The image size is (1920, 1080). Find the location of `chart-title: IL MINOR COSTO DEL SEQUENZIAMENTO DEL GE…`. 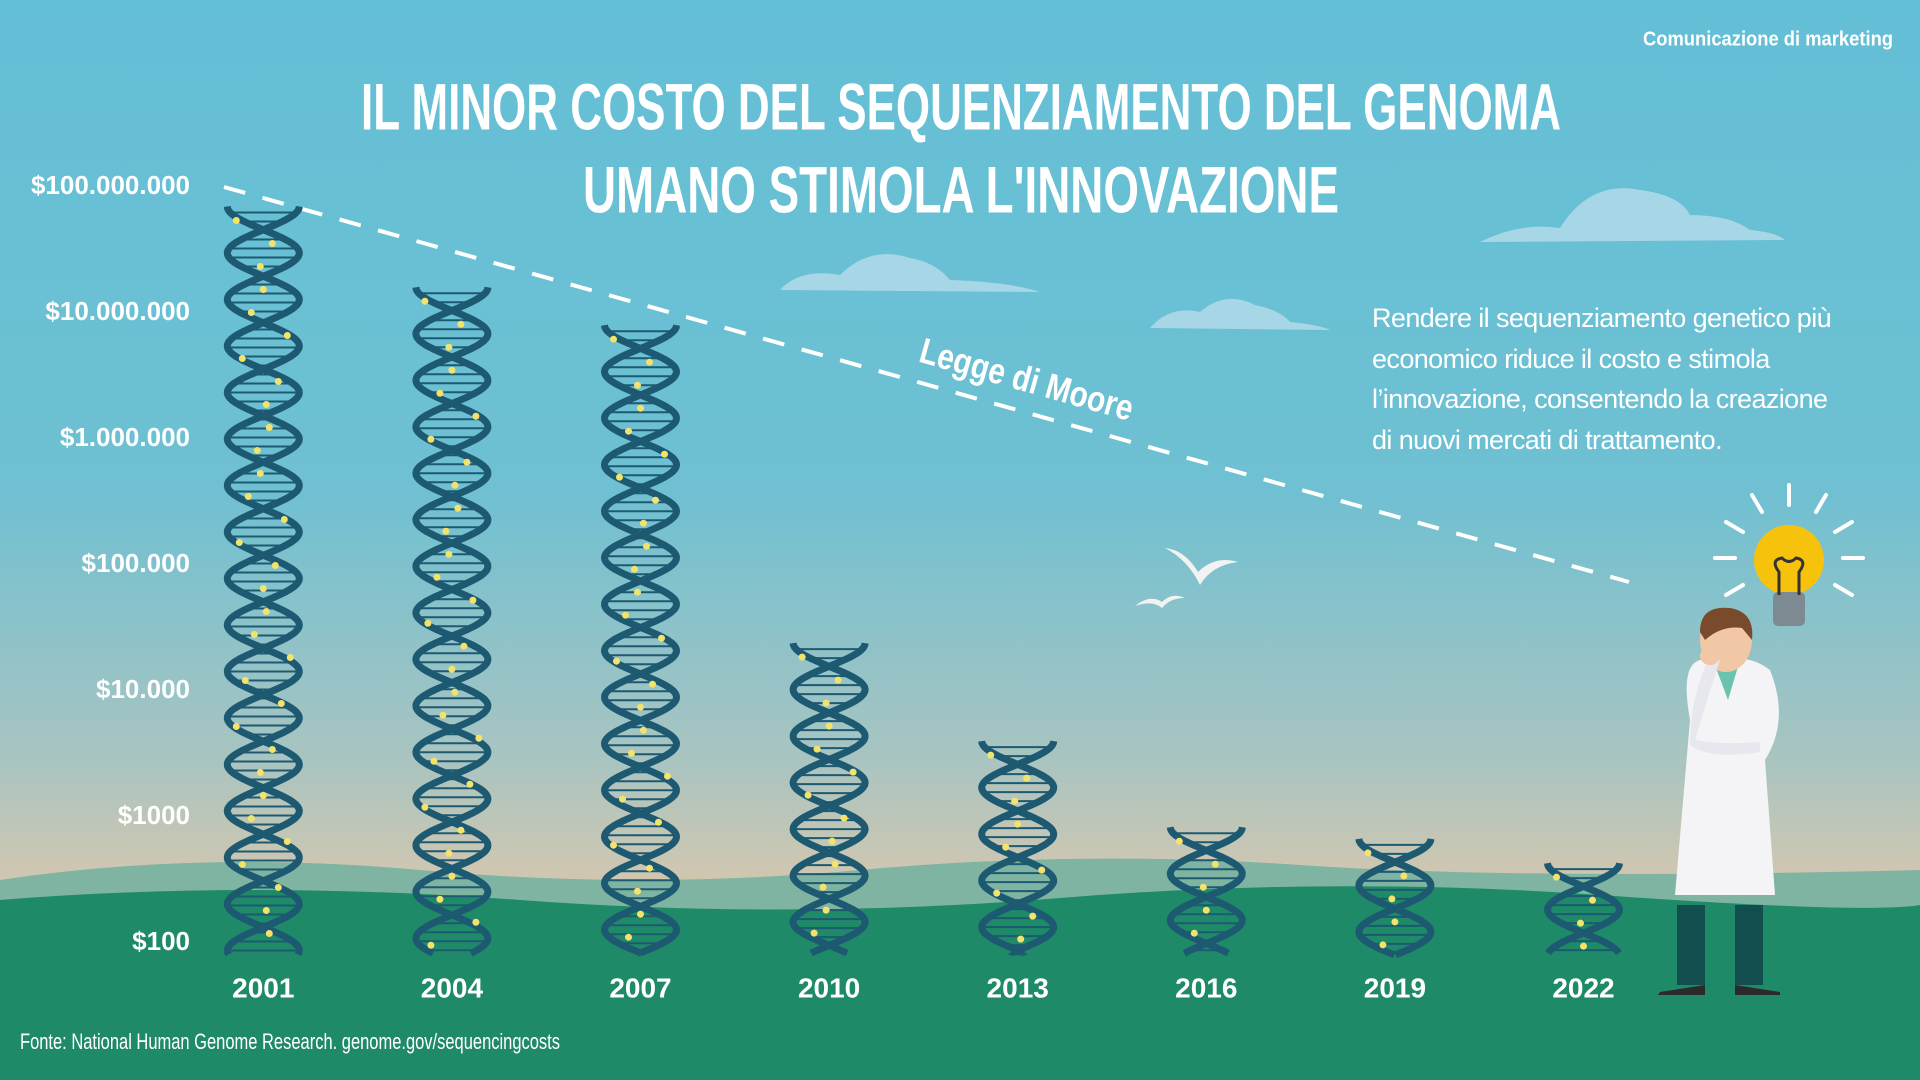

chart-title: IL MINOR COSTO DEL SEQUENZIAMENTO DEL GE… is located at coordinates (961, 106).